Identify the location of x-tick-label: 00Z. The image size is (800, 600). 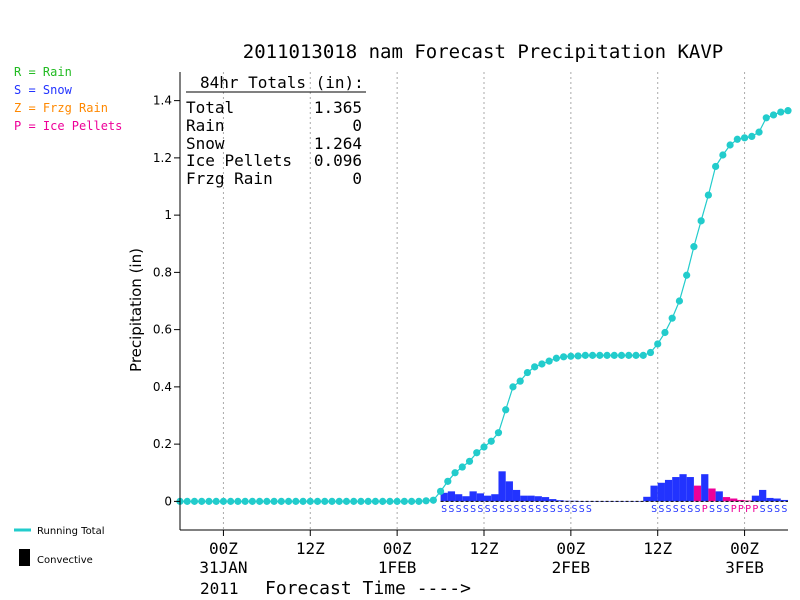
(744, 548).